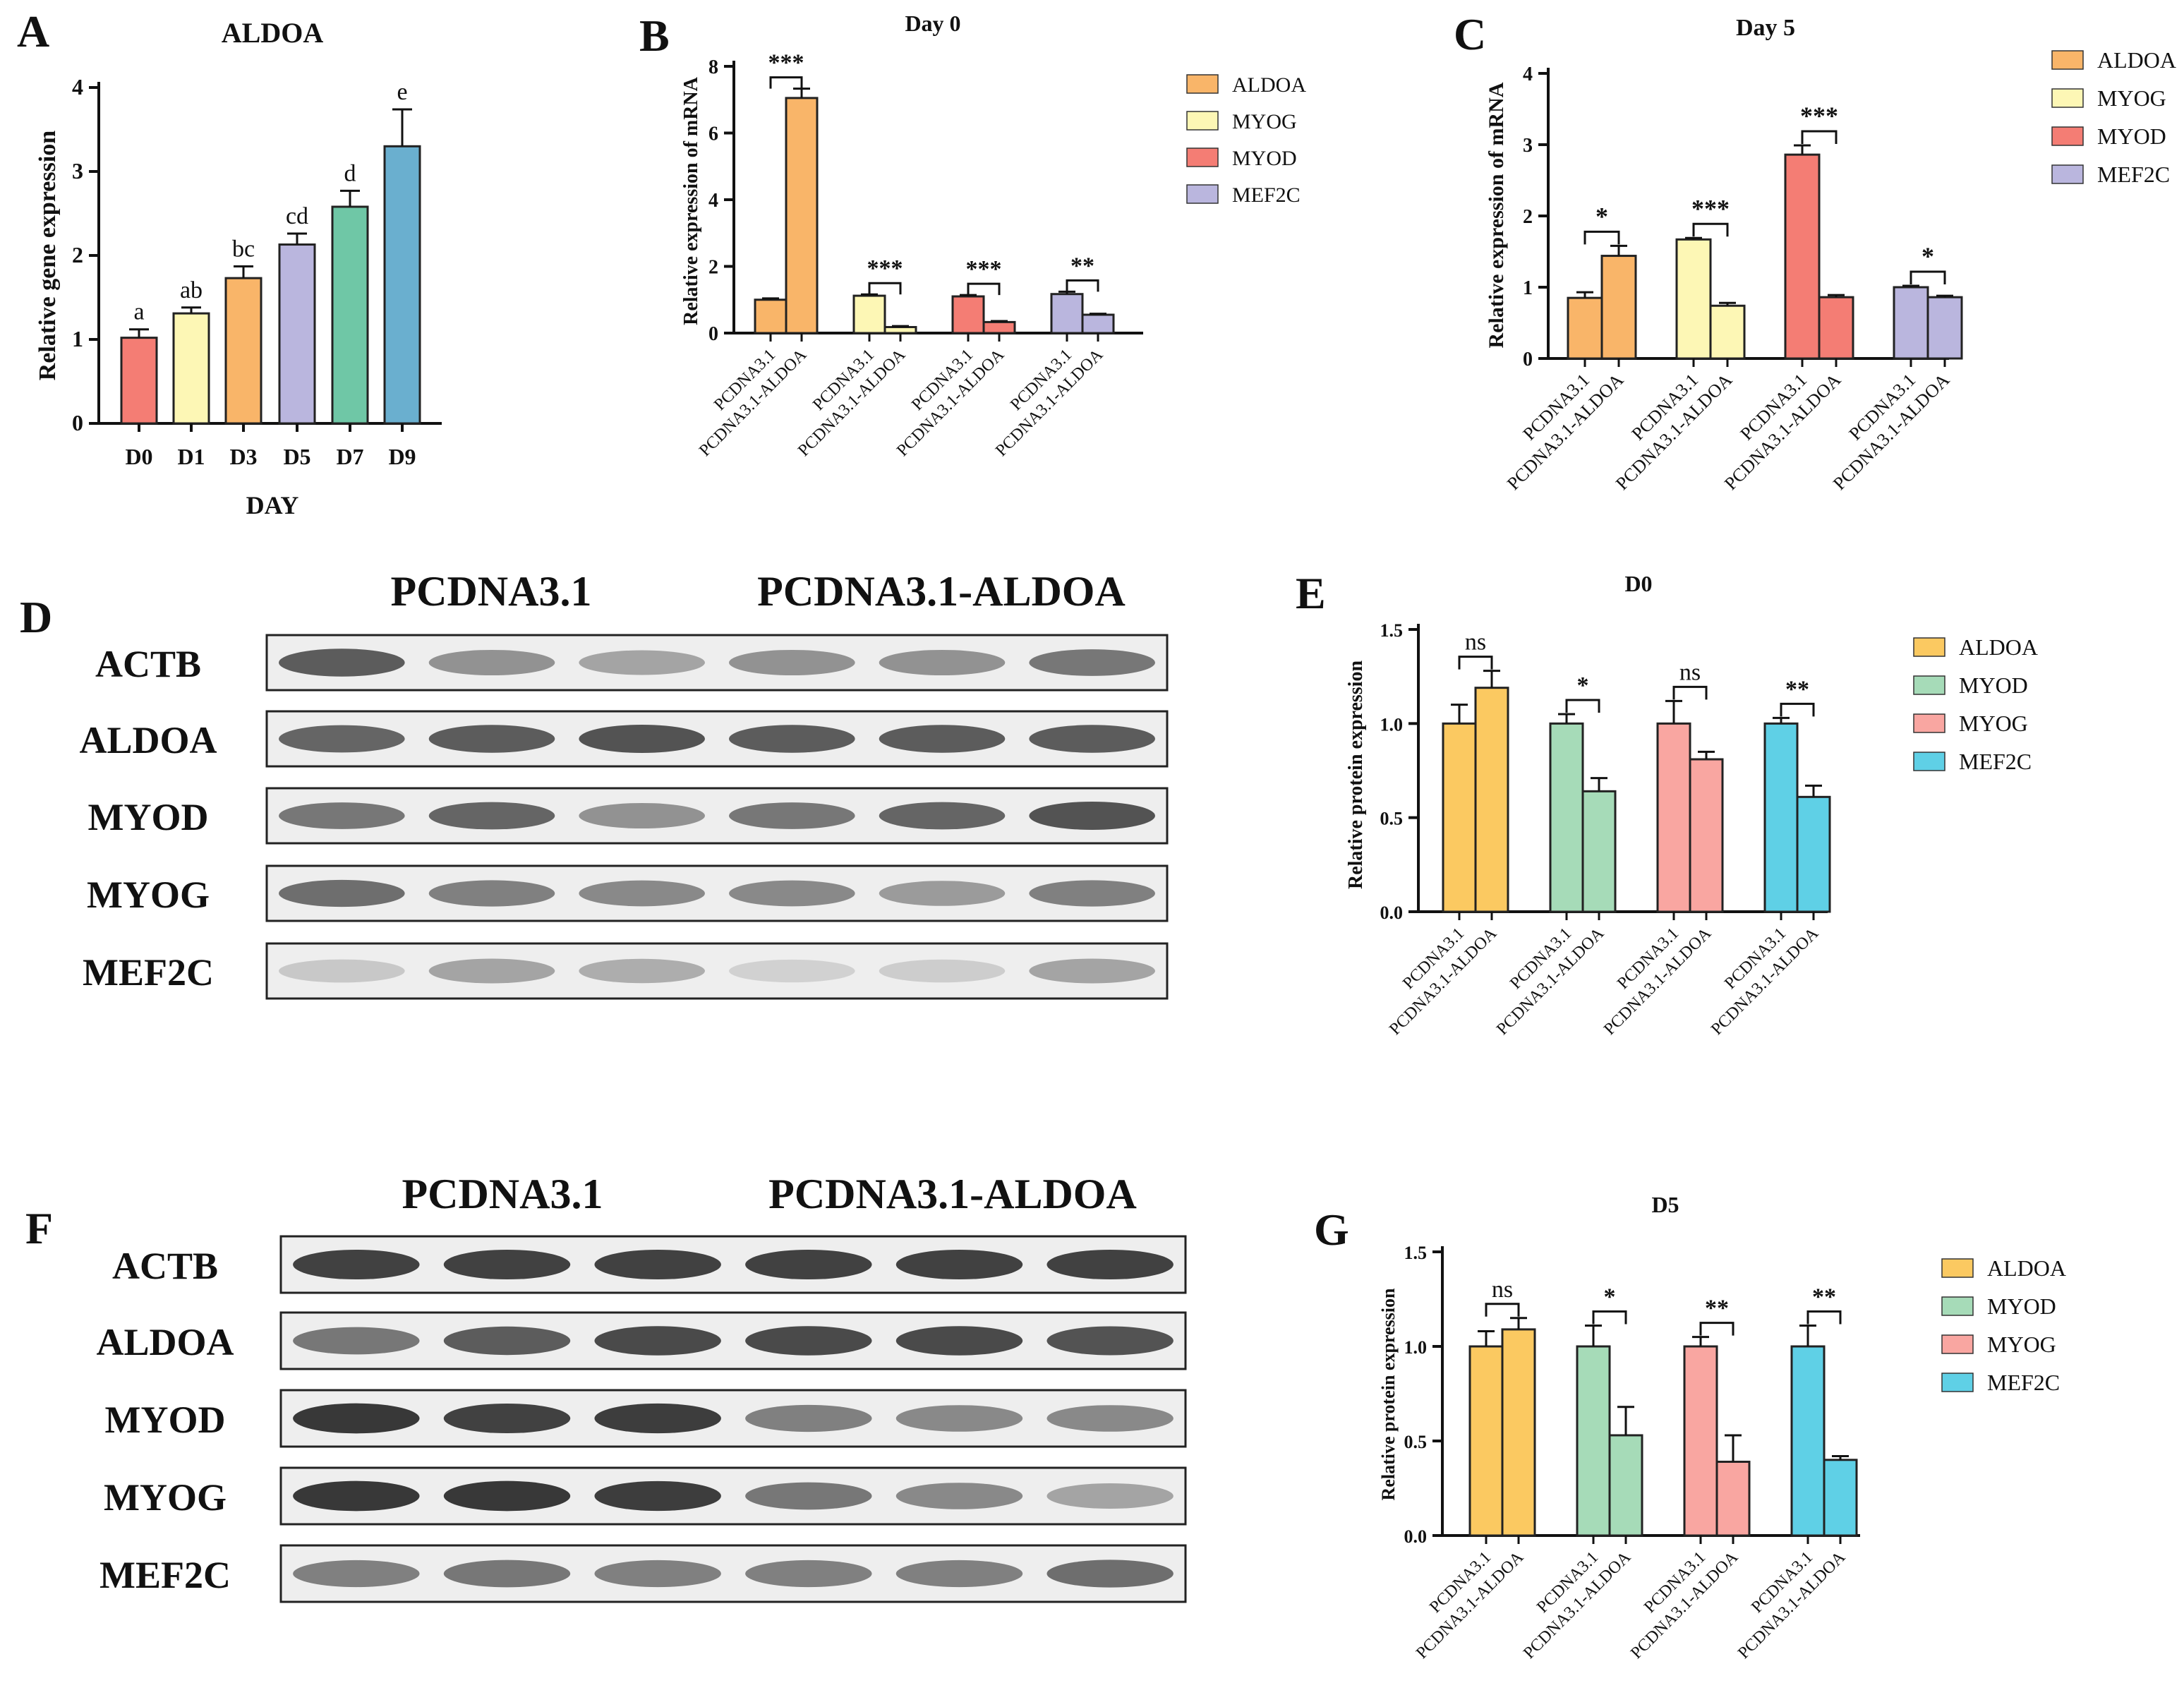 The image size is (2184, 1707). What do you see at coordinates (713, 334) in the screenshot?
I see `y-tick-label: 0` at bounding box center [713, 334].